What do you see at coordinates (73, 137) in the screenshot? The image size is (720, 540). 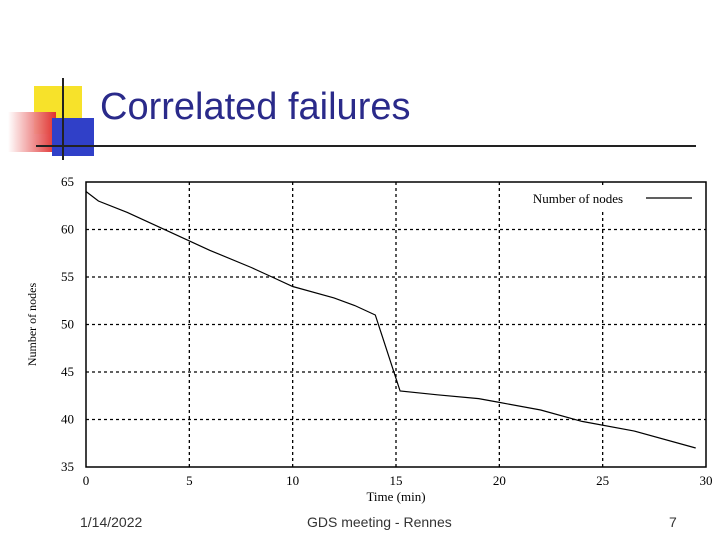 I see `decor-blue-square` at bounding box center [73, 137].